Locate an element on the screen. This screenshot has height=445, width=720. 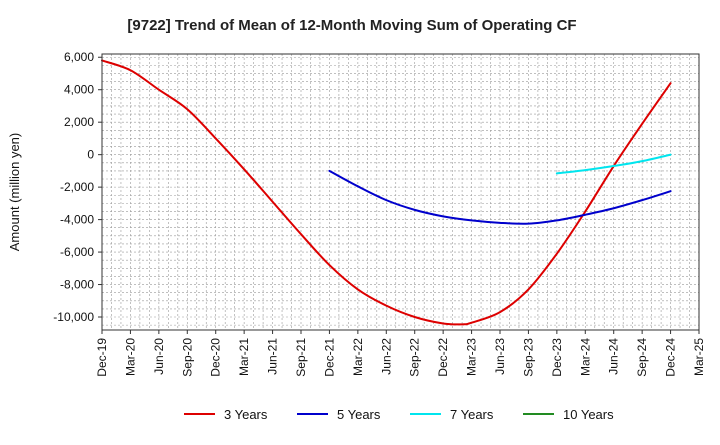
x-tick-label: Dec-23 is located at coordinates (557, 357).